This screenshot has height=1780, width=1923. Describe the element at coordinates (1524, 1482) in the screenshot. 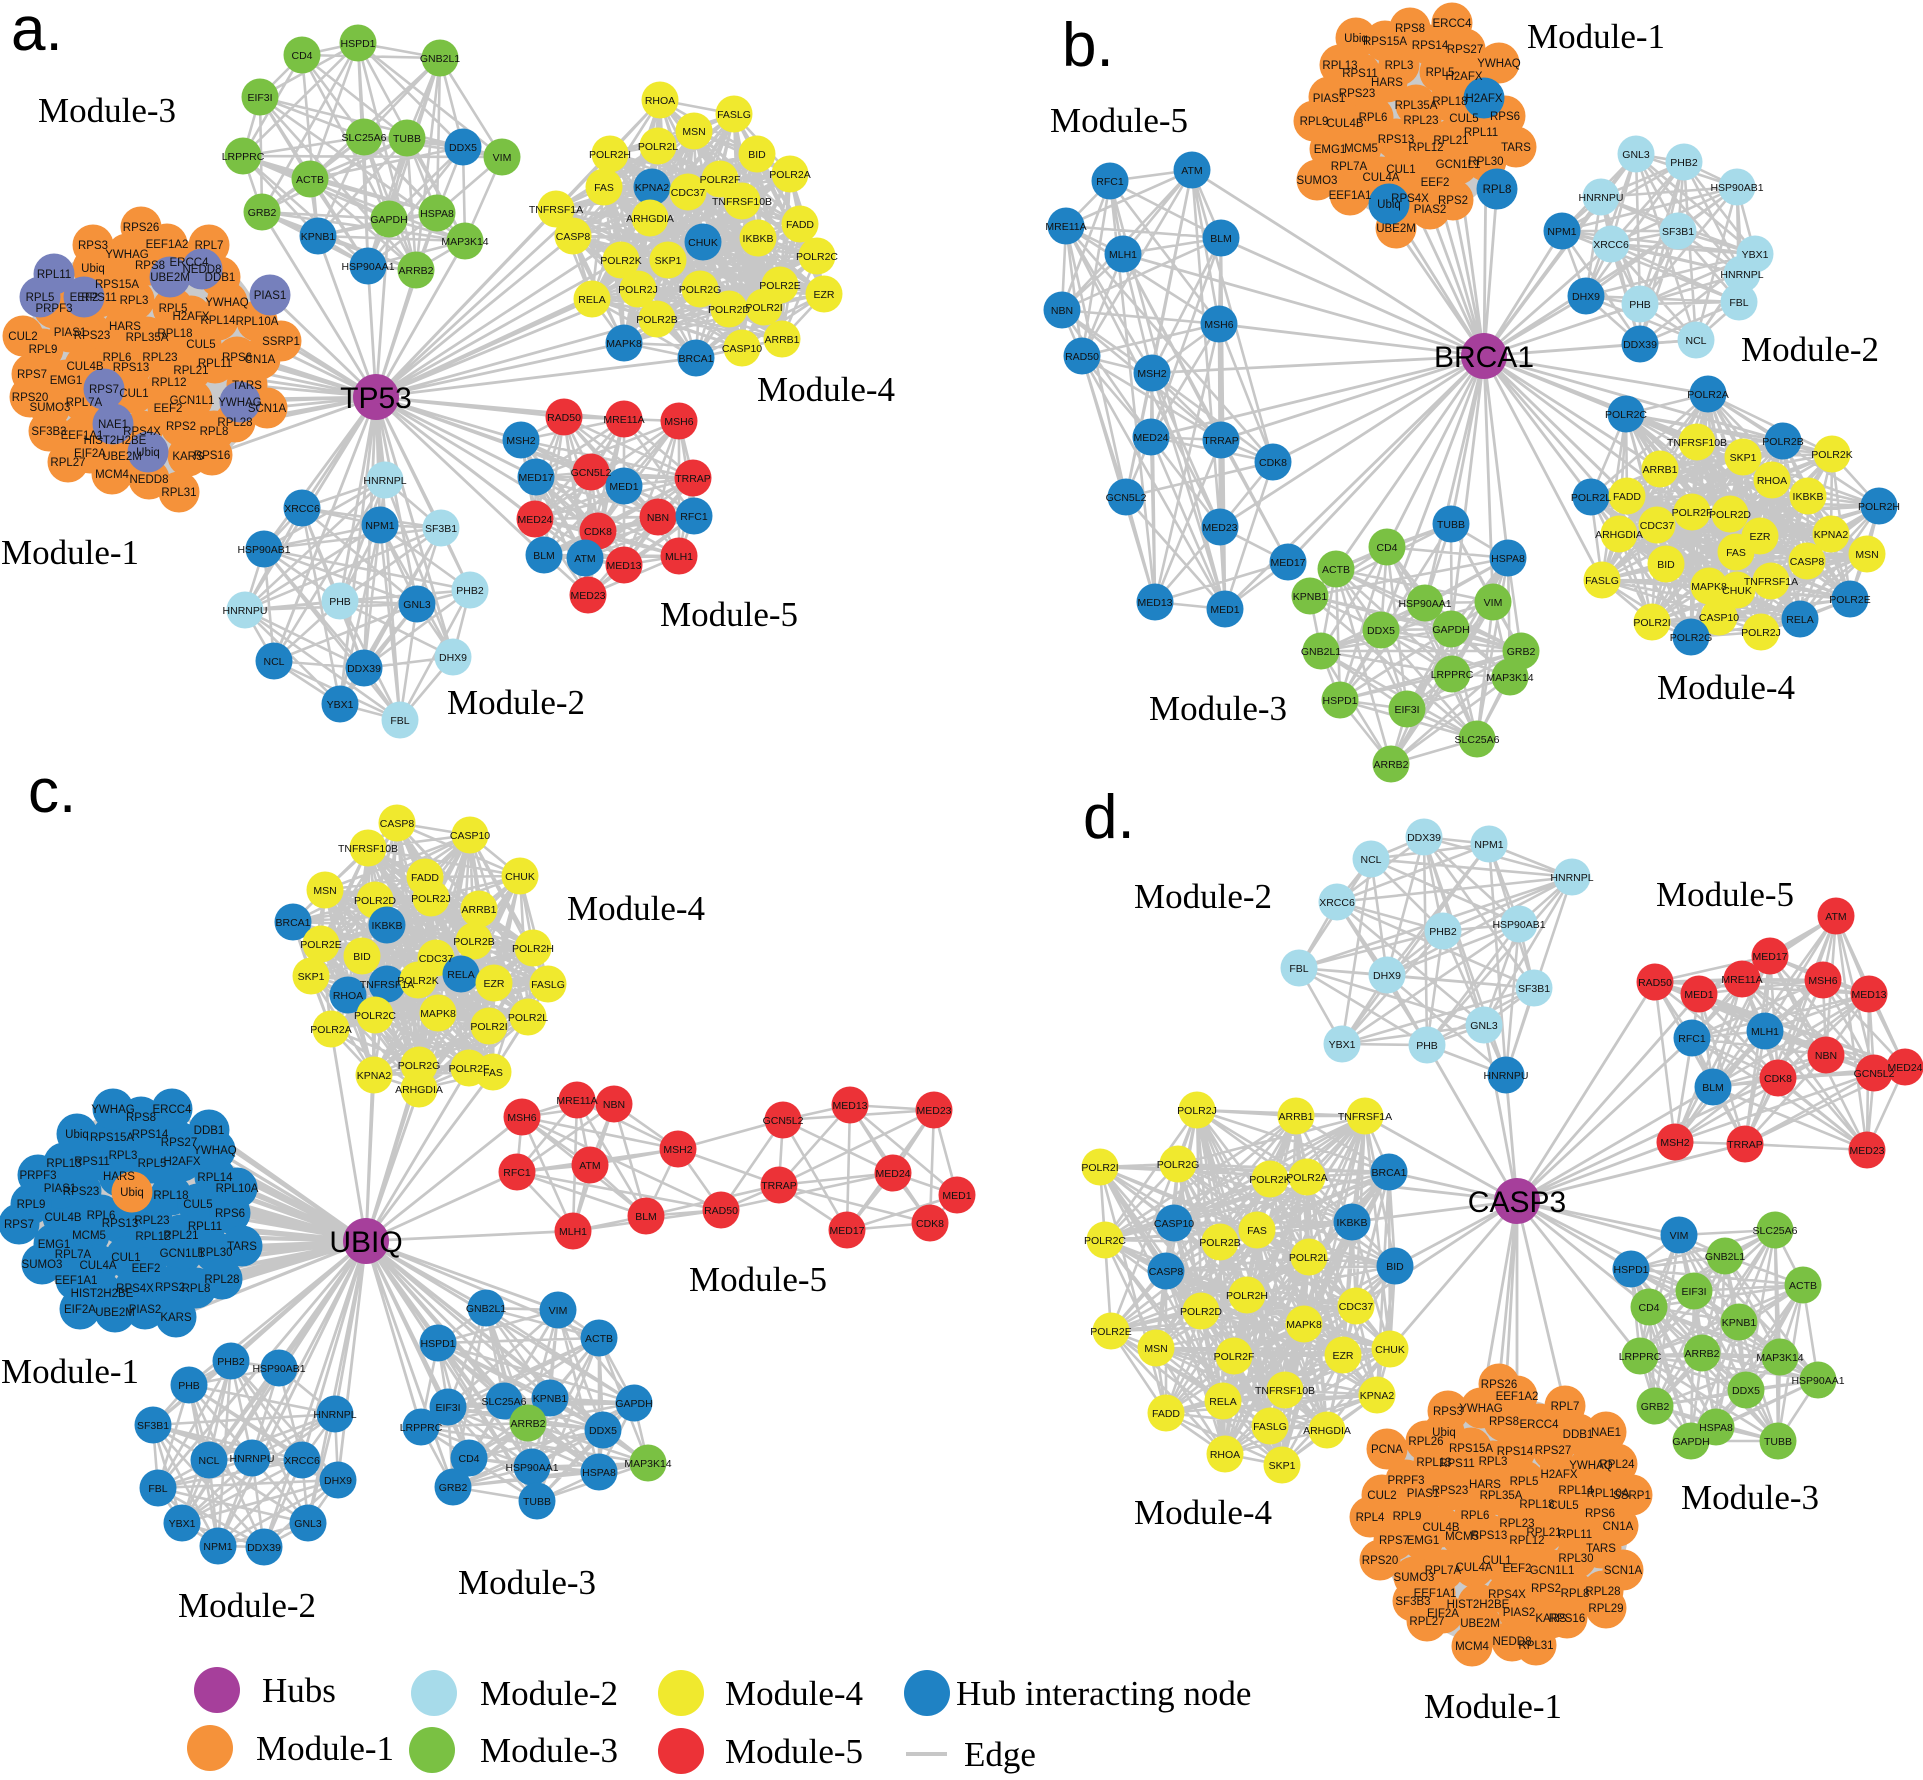

I see `svg-text: RPL5` at that location.